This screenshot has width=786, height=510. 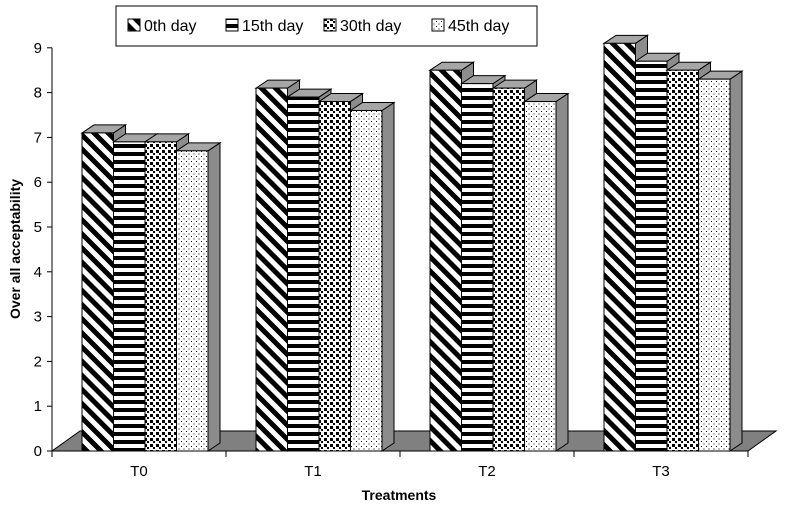 What do you see at coordinates (399, 495) in the screenshot?
I see `x-axis-title: Treatments` at bounding box center [399, 495].